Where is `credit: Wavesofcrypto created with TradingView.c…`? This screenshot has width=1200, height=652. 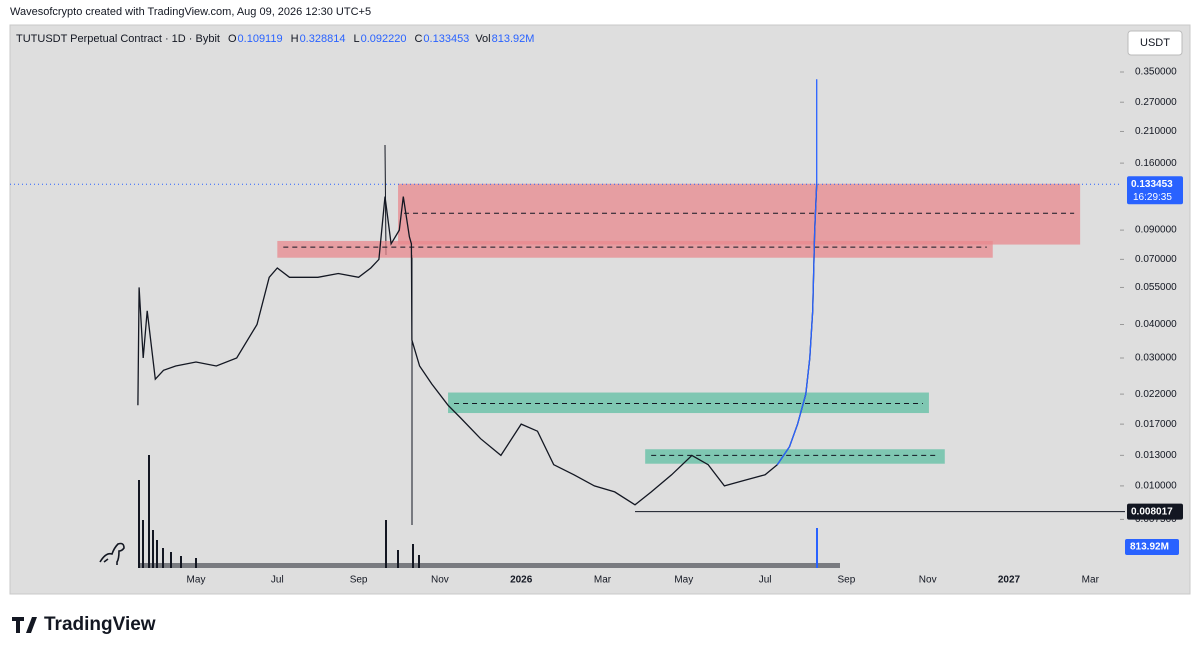
credit: Wavesofcrypto created with TradingView.c… is located at coordinates (190, 12).